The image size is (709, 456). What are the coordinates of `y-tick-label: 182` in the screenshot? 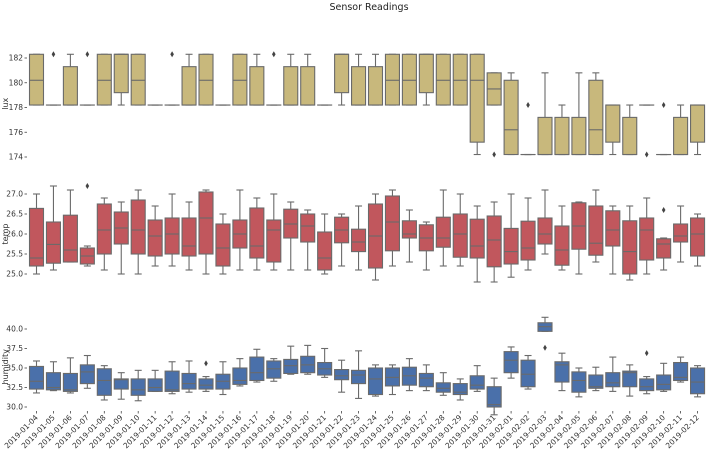 It's located at (16, 58).